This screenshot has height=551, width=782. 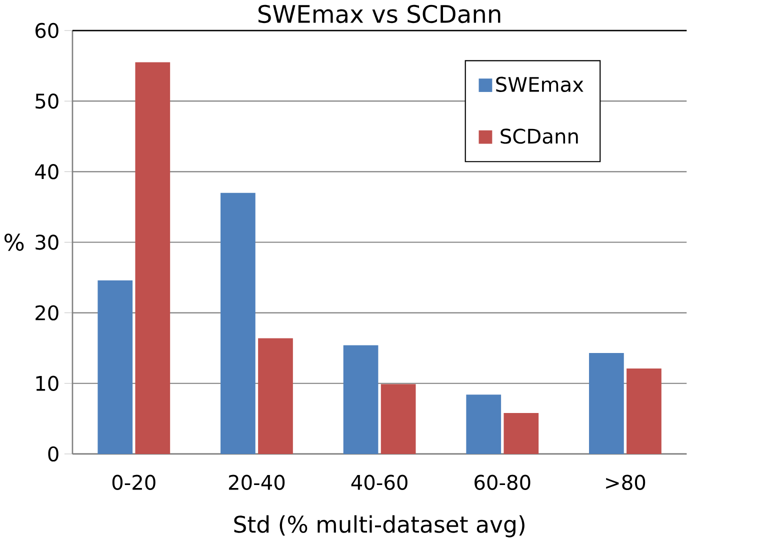 What do you see at coordinates (379, 482) in the screenshot?
I see `x-tick-label: 40-60` at bounding box center [379, 482].